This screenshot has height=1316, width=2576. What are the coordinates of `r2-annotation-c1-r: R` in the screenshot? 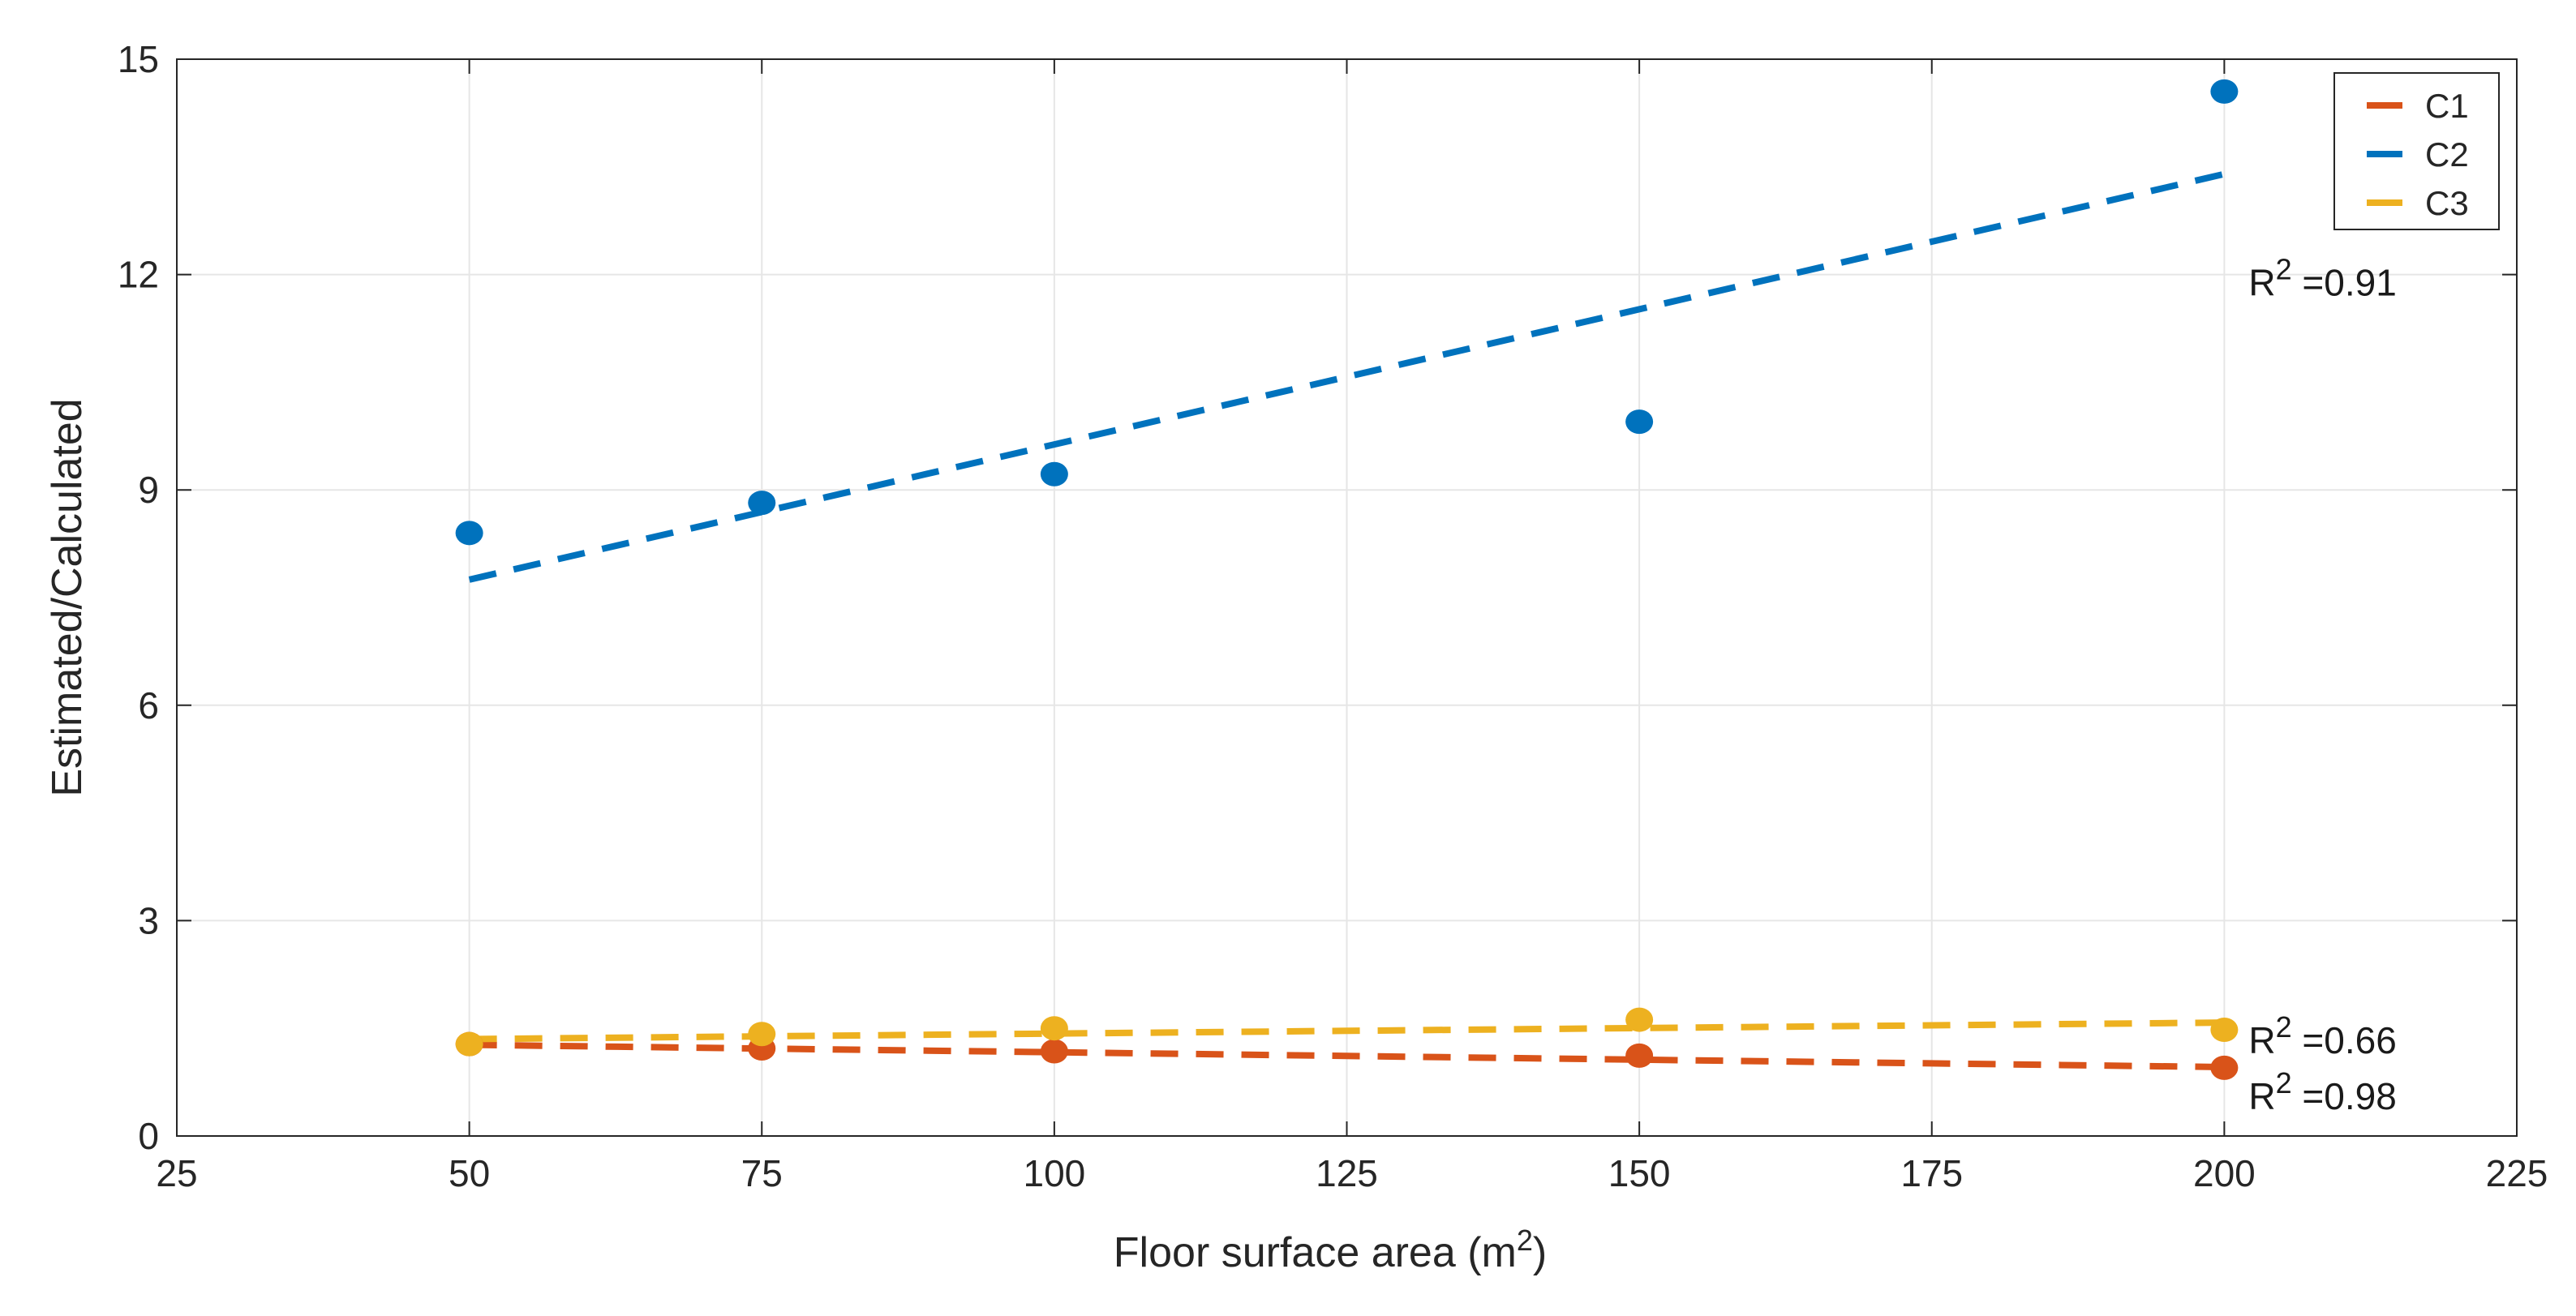 It's located at (2261, 1096).